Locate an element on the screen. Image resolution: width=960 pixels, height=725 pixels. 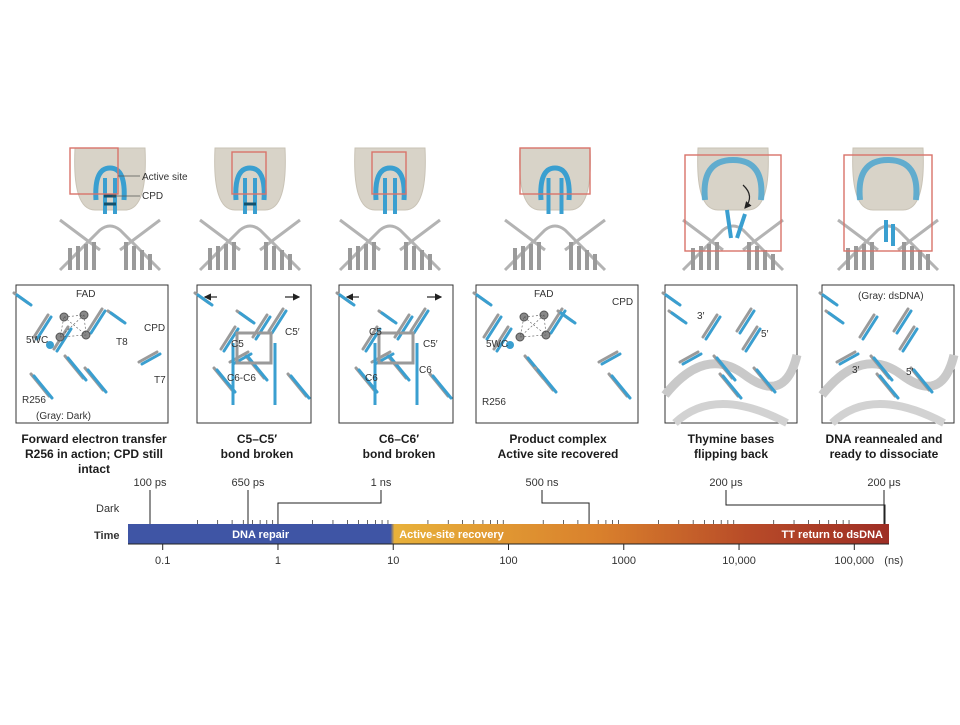
axis-label: Time is located at coordinates (106, 536).